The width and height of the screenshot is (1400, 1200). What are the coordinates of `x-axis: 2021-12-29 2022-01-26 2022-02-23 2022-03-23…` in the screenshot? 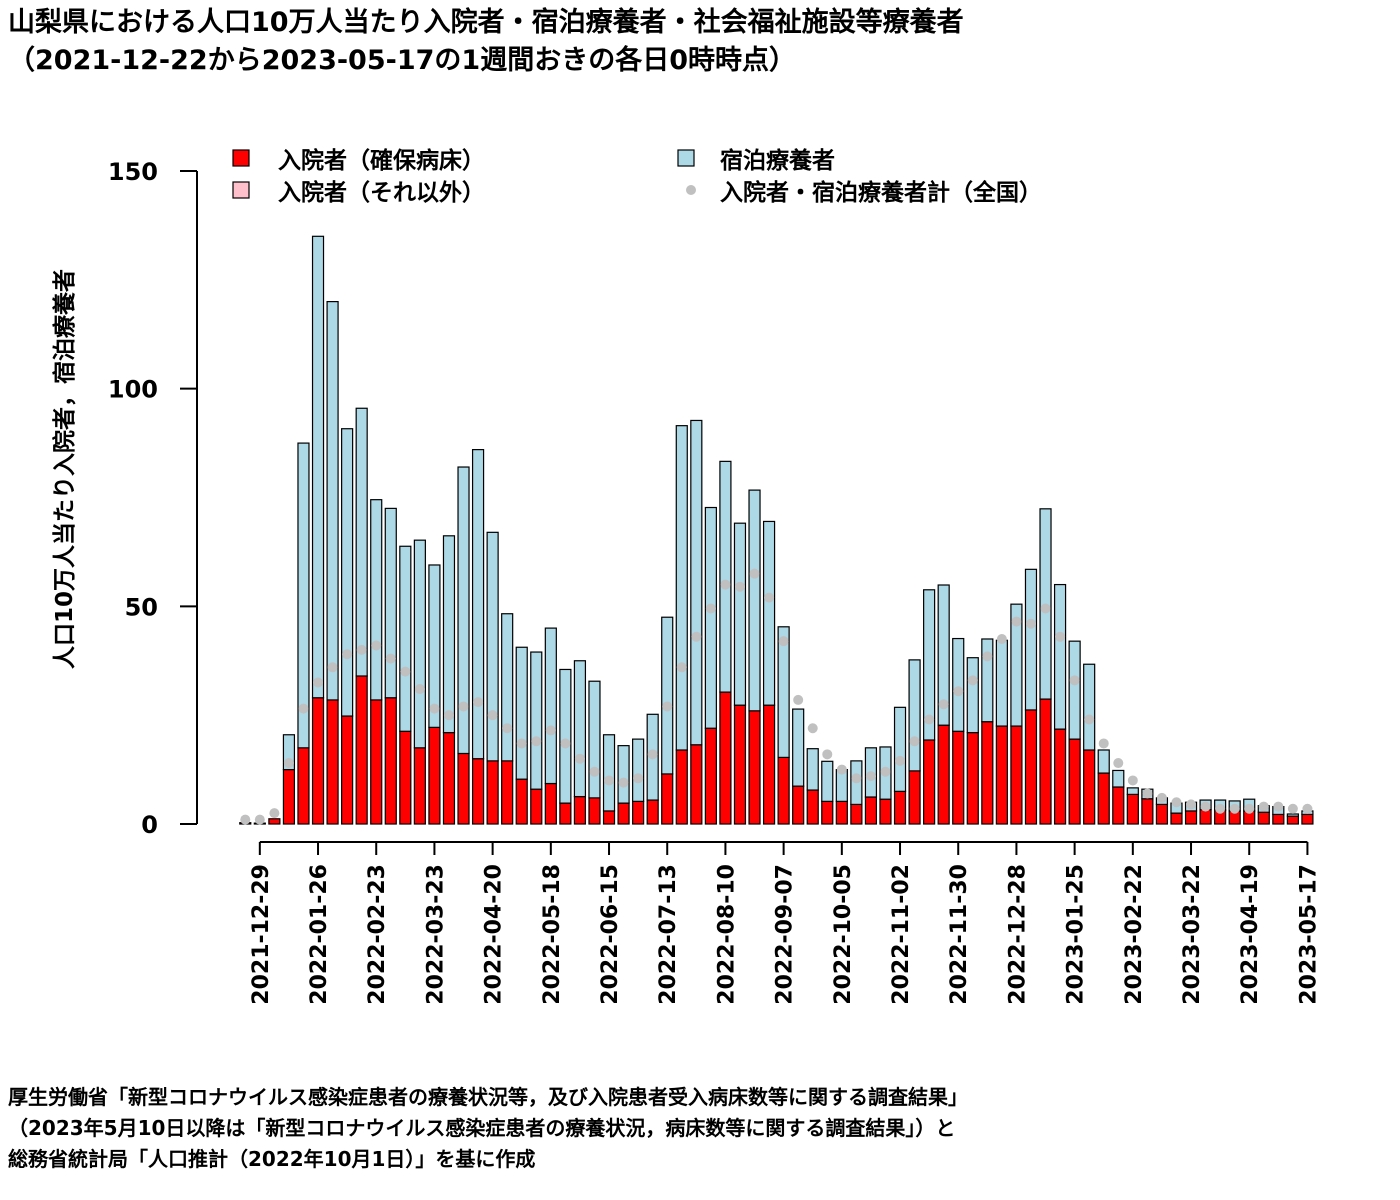 It's located at (785, 923).